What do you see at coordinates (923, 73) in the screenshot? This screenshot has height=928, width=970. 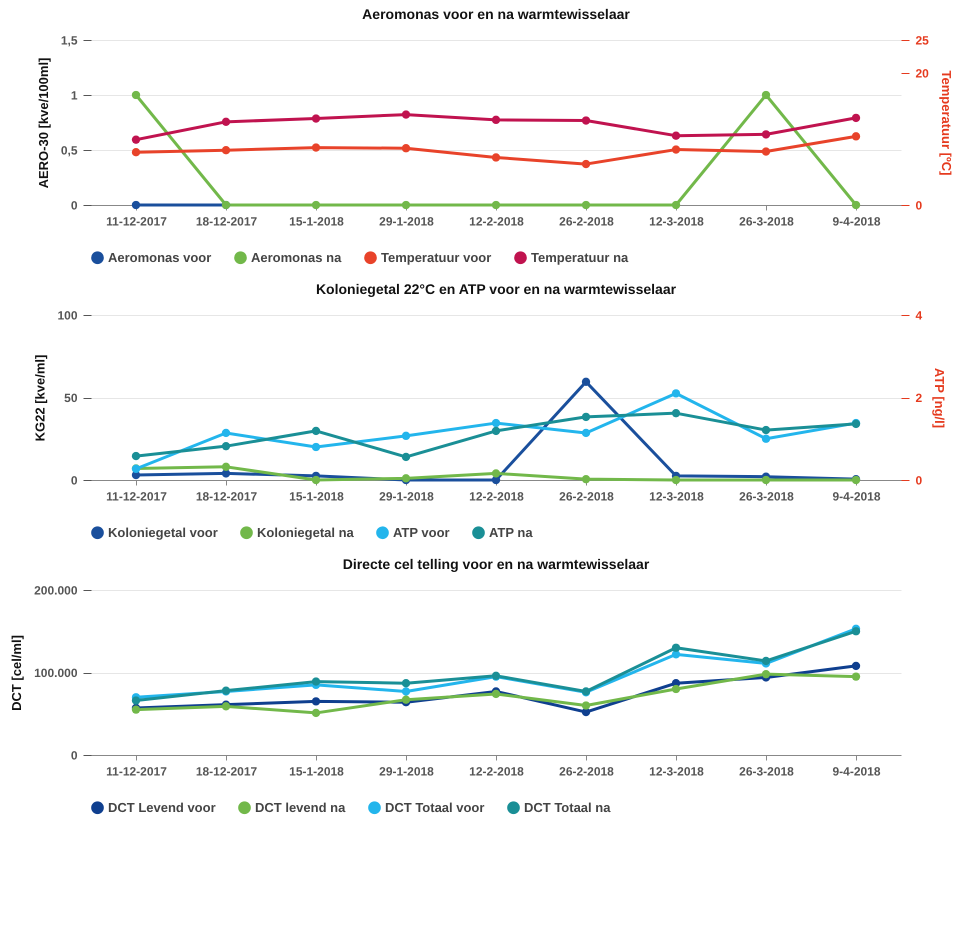 I see `y2-tick-label: 20` at bounding box center [923, 73].